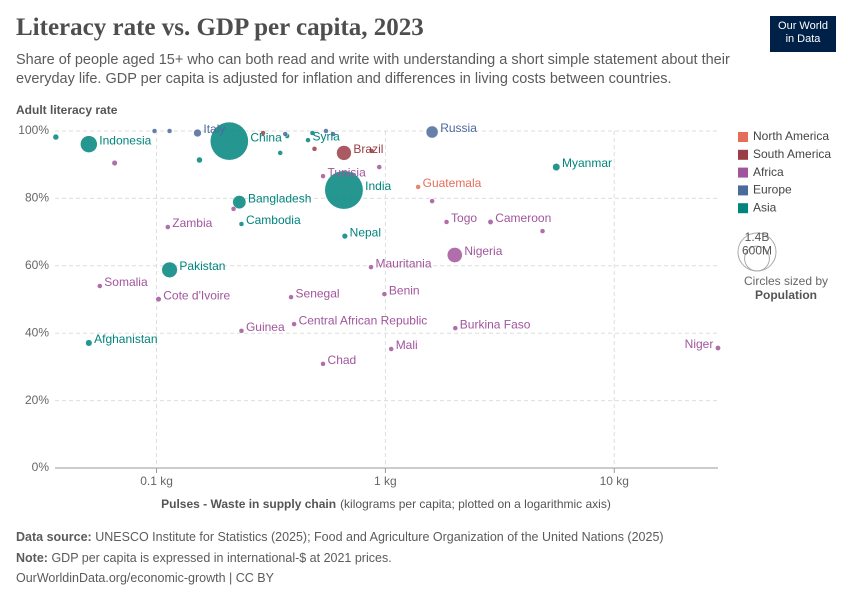 The width and height of the screenshot is (850, 600). I want to click on x-tick-label: 1 kg, so click(385, 481).